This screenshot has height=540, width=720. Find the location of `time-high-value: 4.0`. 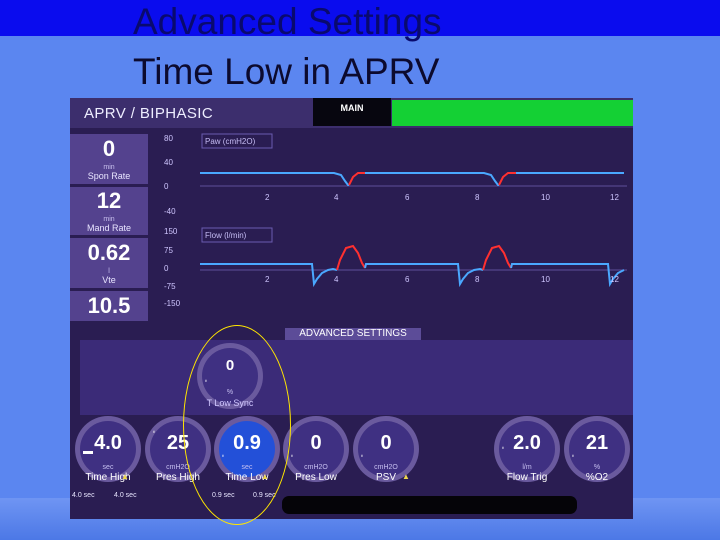

time-high-value: 4.0 is located at coordinates (108, 443).